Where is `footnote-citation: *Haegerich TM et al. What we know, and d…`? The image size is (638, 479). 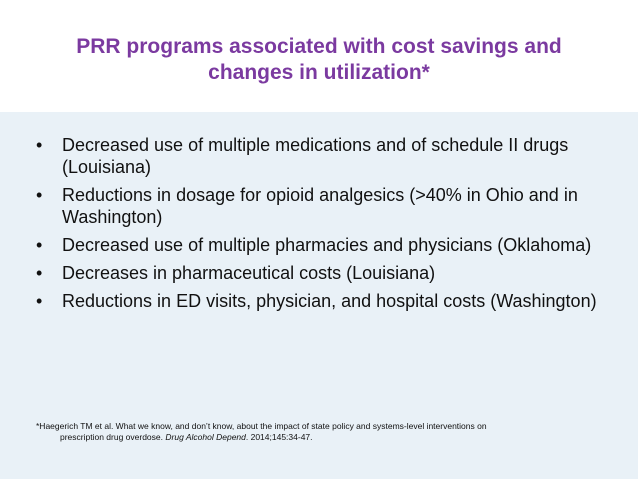 footnote-citation: *Haegerich TM et al. What we know, and d… is located at coordinates (316, 432).